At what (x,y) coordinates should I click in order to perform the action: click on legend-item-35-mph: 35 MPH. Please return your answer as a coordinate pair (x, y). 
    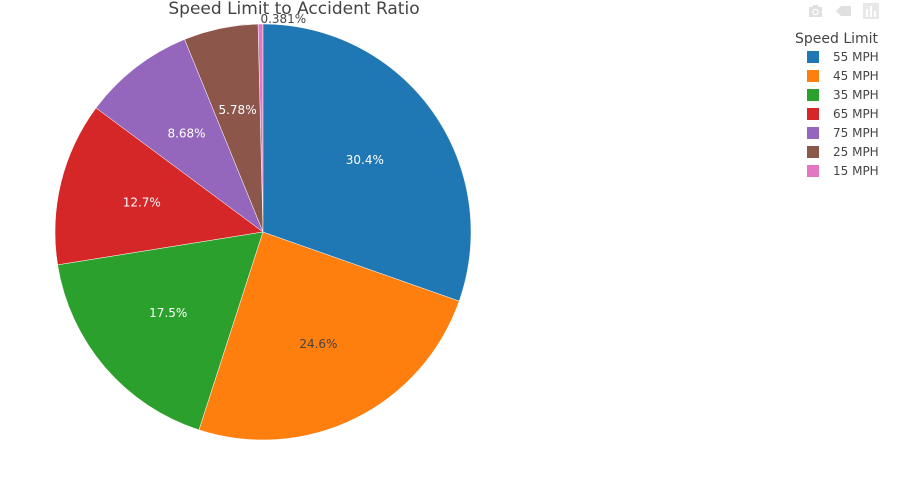
    Looking at the image, I should click on (843, 95).